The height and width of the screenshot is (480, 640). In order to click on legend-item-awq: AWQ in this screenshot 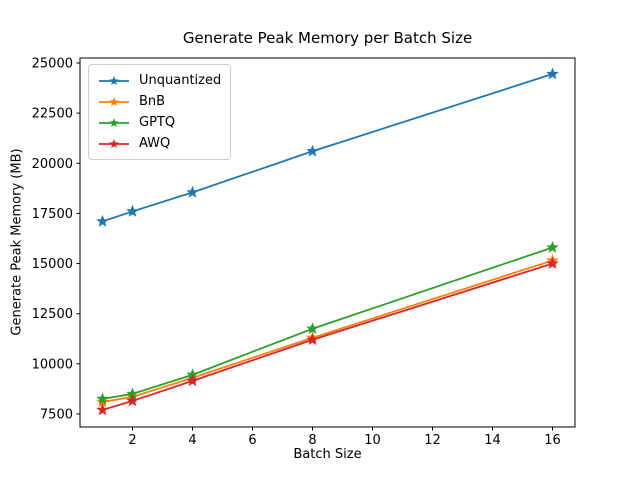, I will do `click(159, 143)`.